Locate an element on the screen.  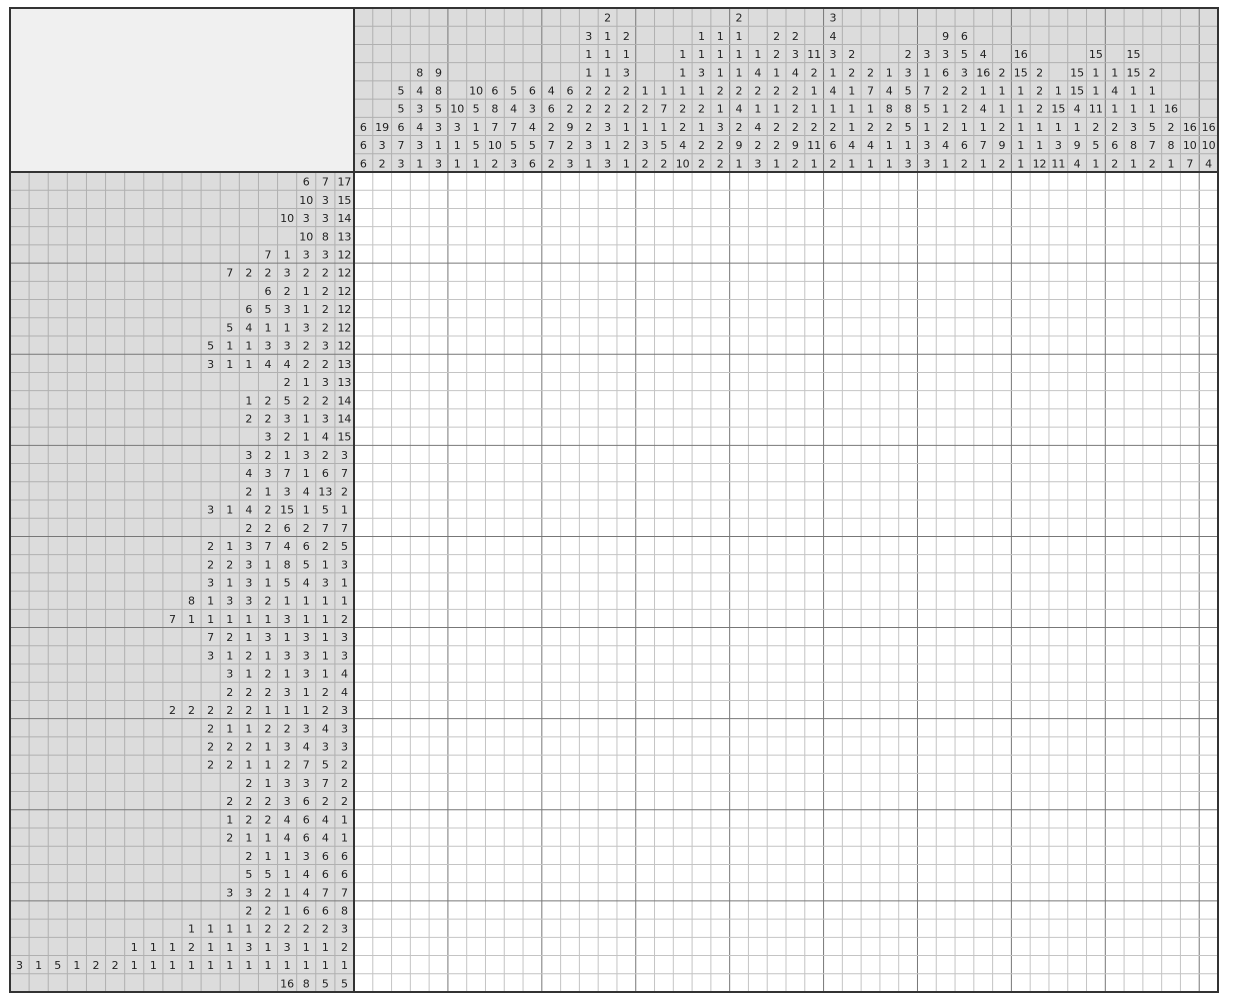
column-clue-number: 9 is located at coordinates (1002, 145).